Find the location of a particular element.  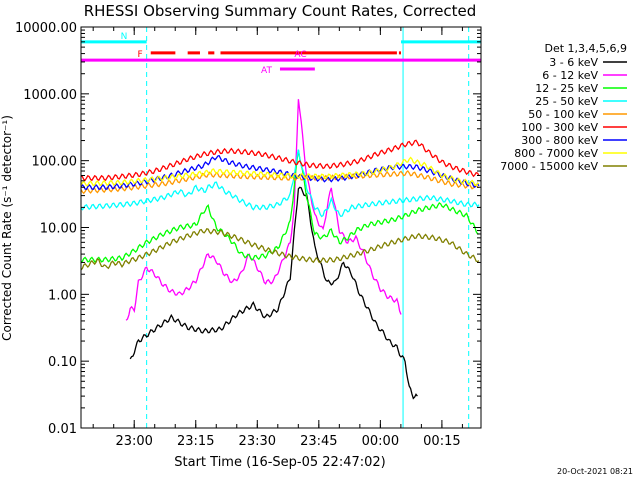

legend-entry-label: 3 - 6 keV is located at coordinates (573, 62).